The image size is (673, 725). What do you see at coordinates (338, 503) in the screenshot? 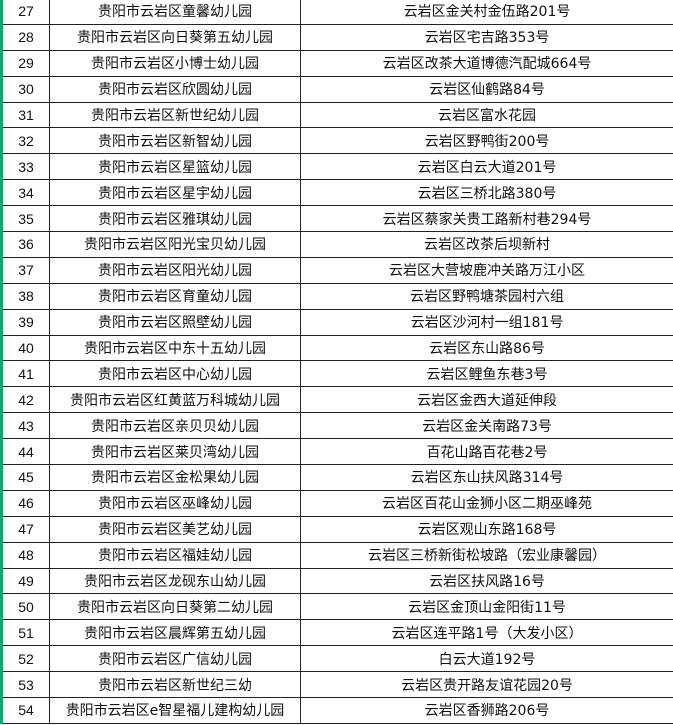
I see `table-row: 46 贵阳市云岩区巫峰幼儿园 云岩区百花山金狮小区二期巫峰苑` at bounding box center [338, 503].